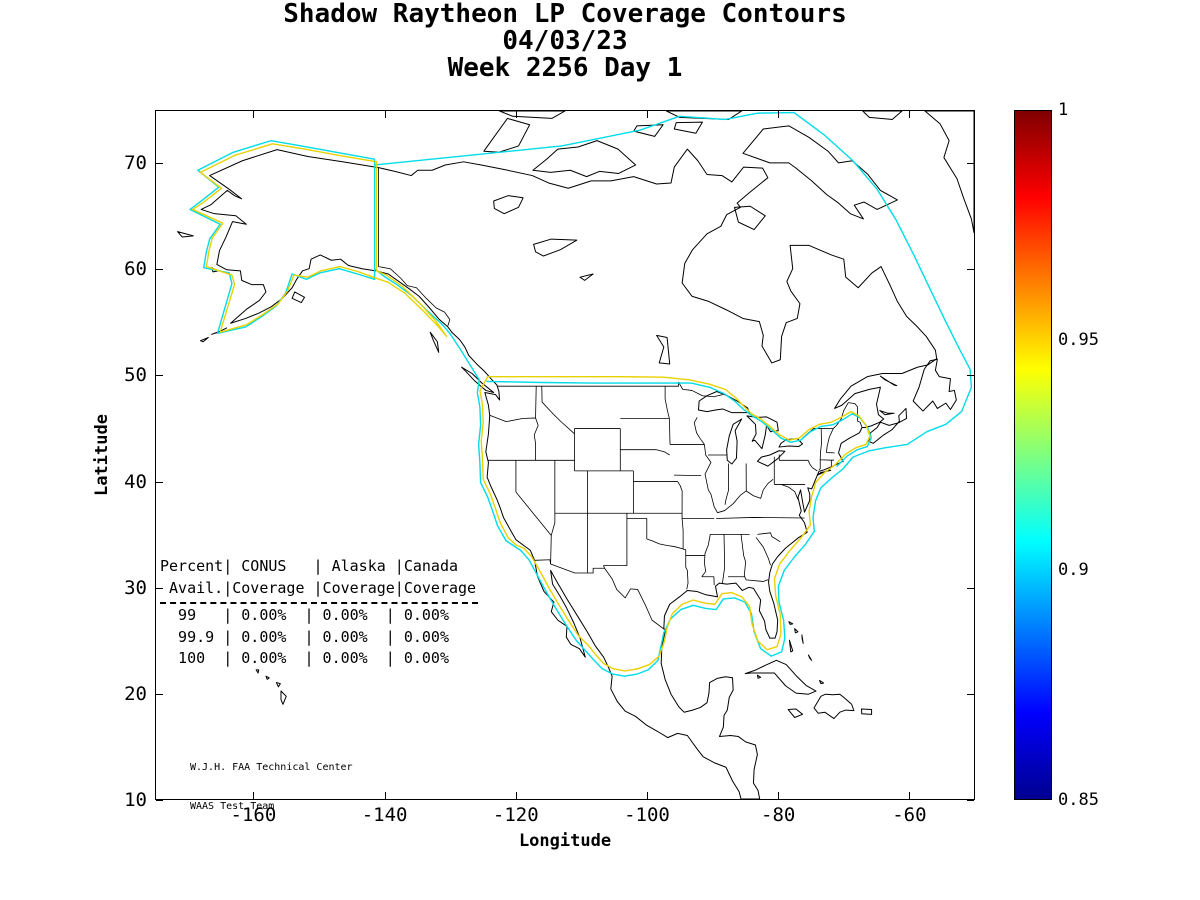 The image size is (1200, 900). I want to click on x-tick-label: -160, so click(253, 815).